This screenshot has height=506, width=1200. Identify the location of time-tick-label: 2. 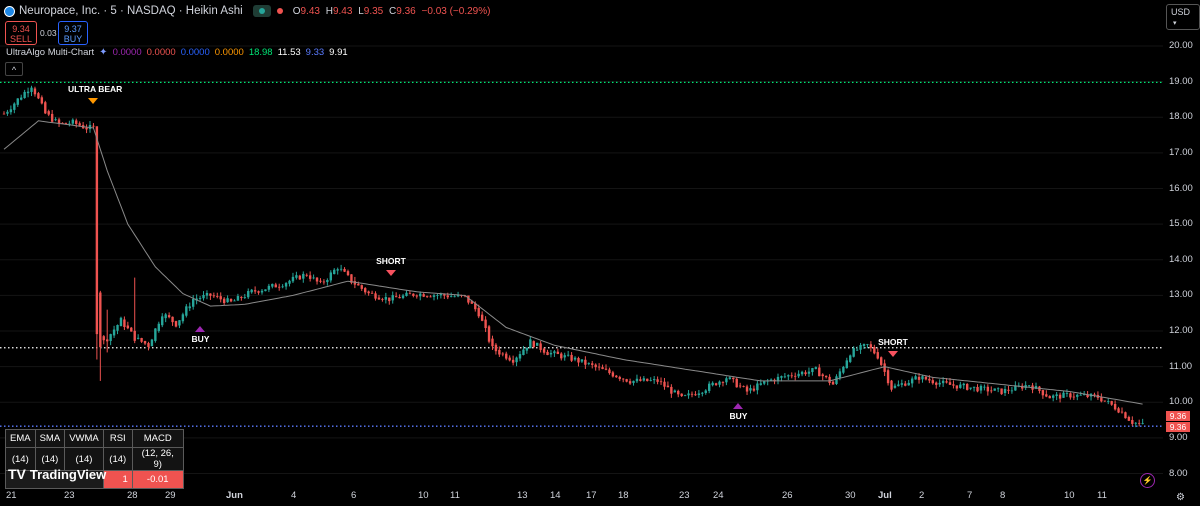
(922, 495).